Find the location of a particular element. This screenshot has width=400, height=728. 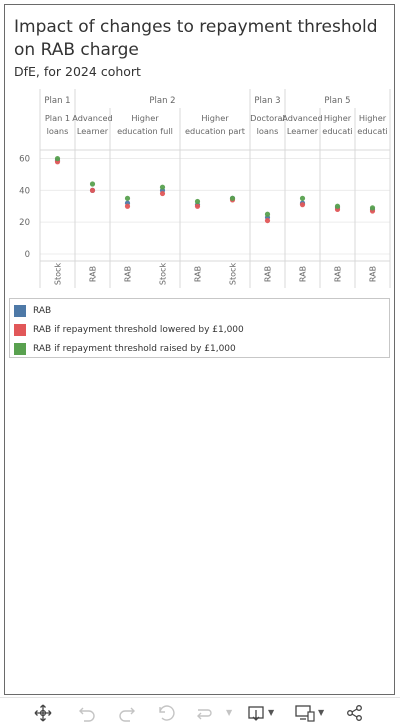

y-tick-20: 20 is located at coordinates (24, 223).